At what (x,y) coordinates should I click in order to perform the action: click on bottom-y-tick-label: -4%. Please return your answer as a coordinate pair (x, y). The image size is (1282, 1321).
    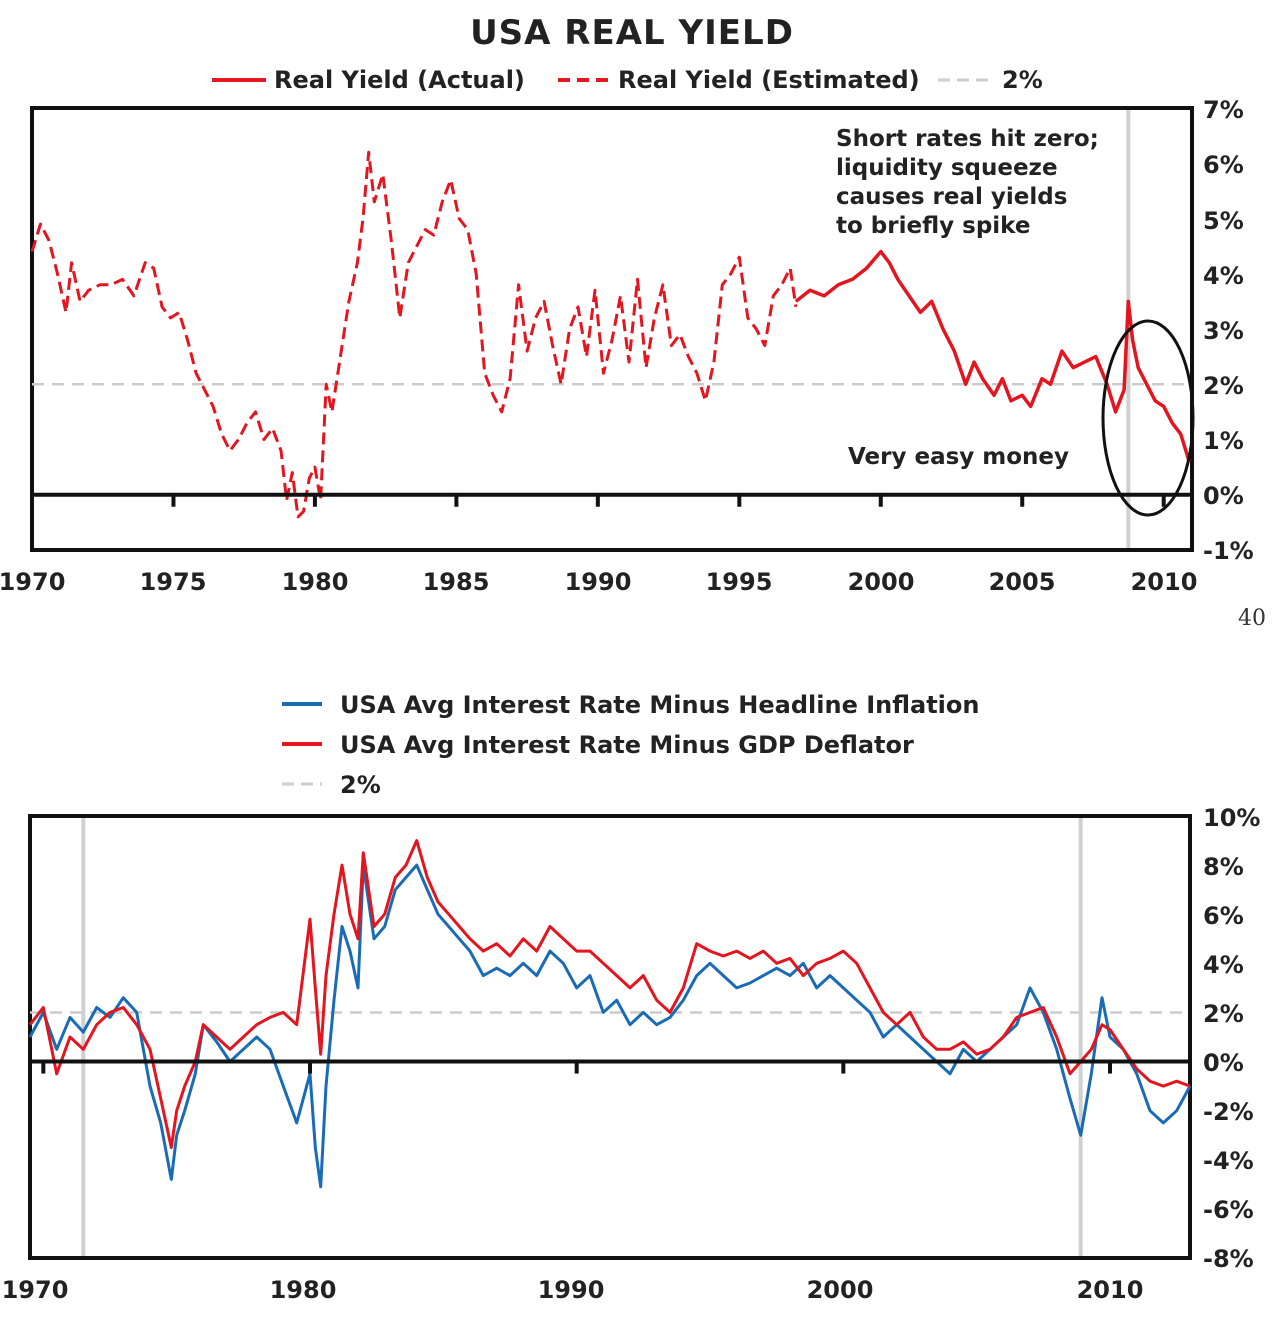
    Looking at the image, I should click on (1228, 1161).